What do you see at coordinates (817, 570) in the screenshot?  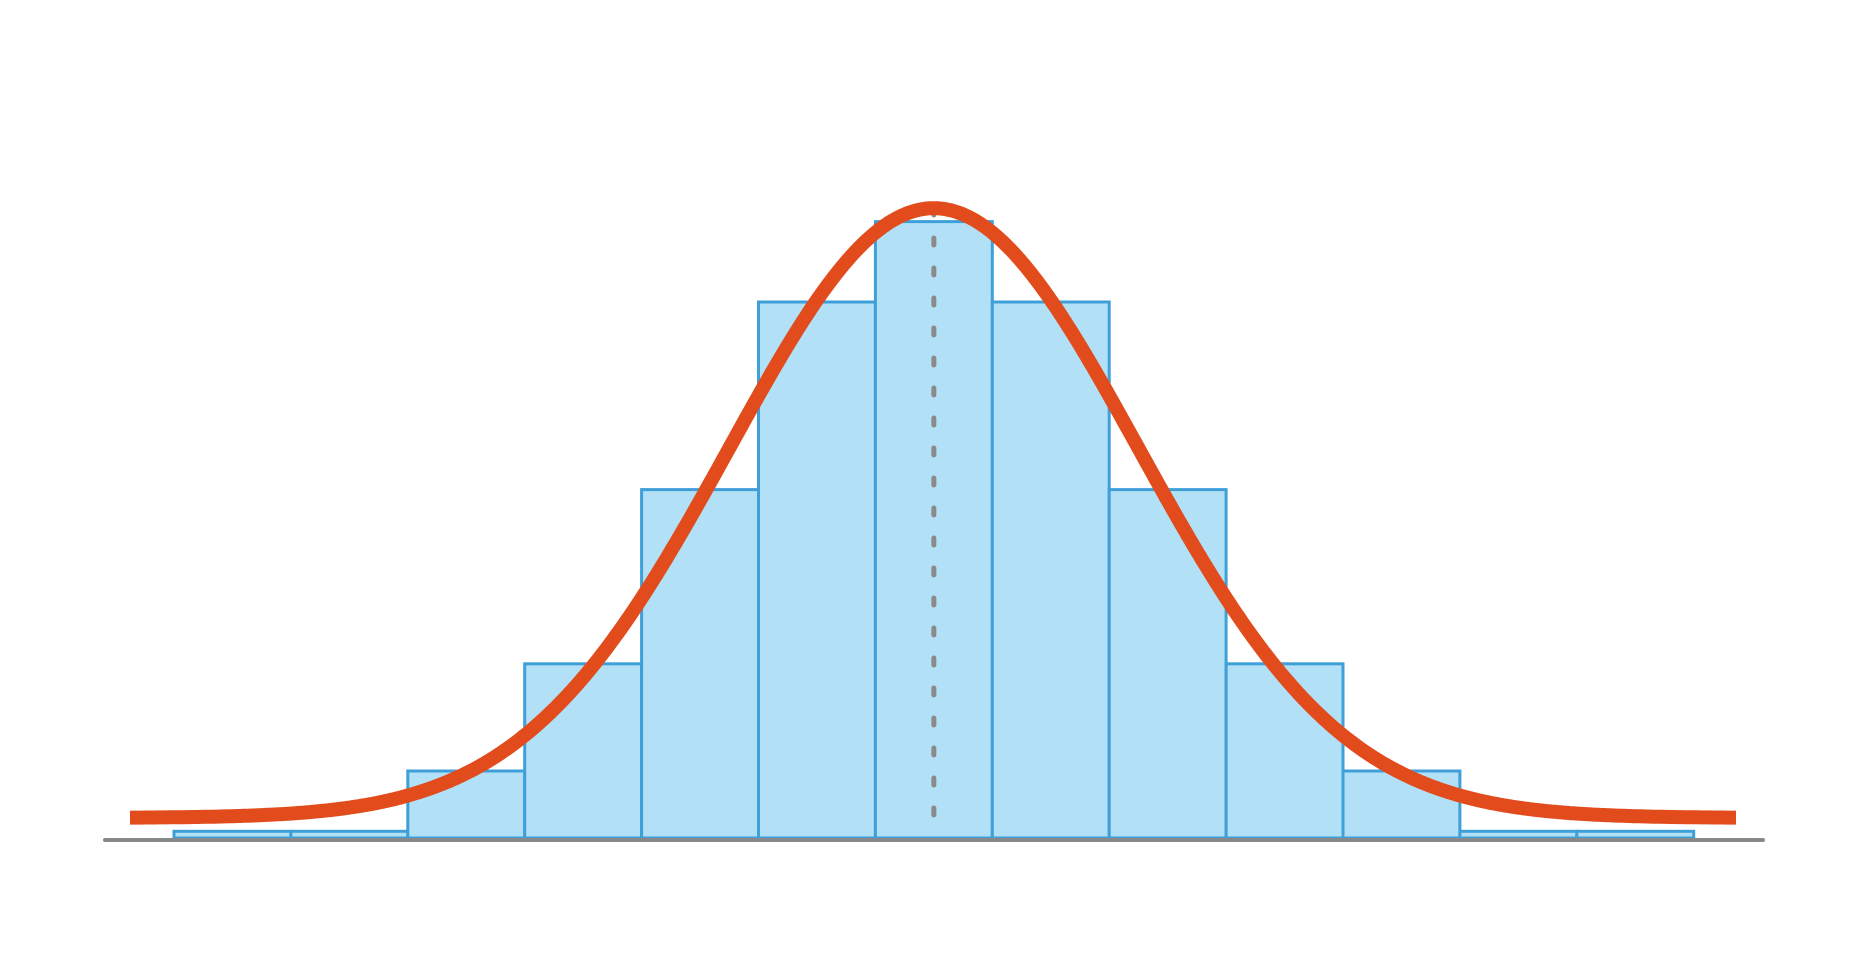 I see `histogram-bar--1` at bounding box center [817, 570].